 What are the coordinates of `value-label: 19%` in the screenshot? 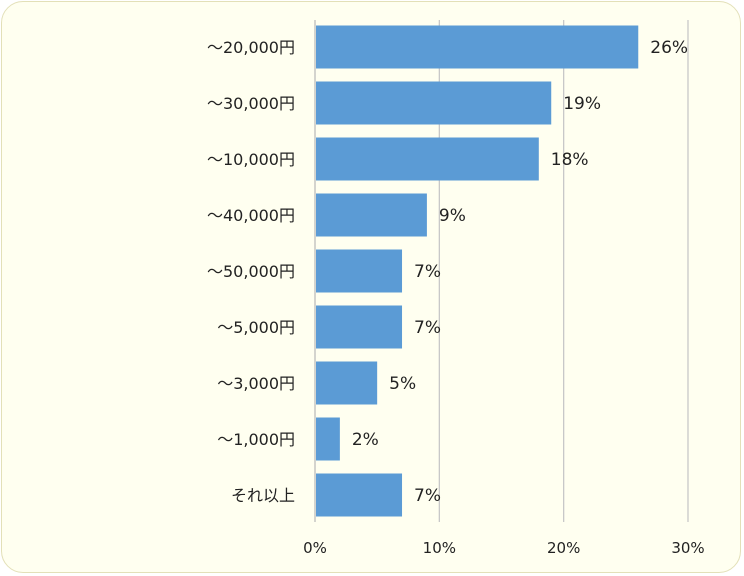 It's located at (582, 104).